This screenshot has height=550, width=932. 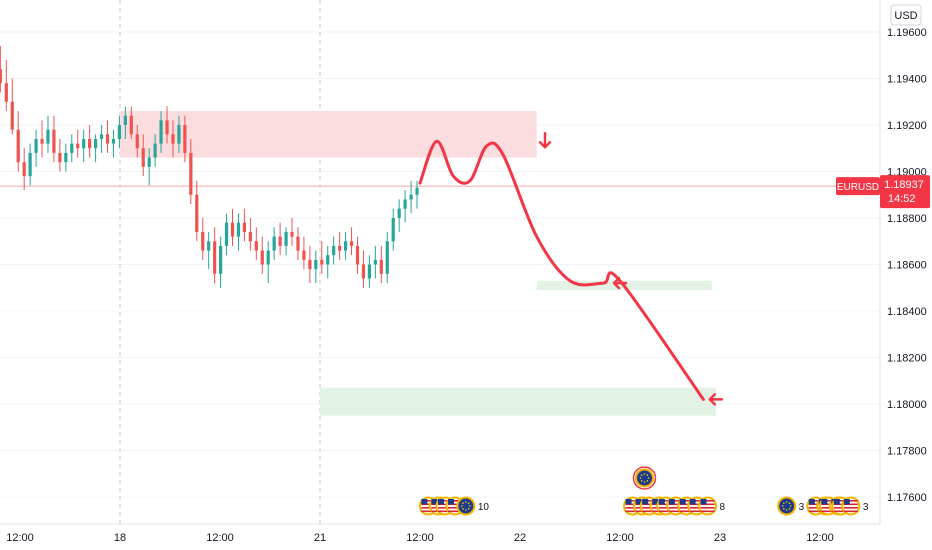 What do you see at coordinates (720, 538) in the screenshot?
I see `time-tick-label: 23` at bounding box center [720, 538].